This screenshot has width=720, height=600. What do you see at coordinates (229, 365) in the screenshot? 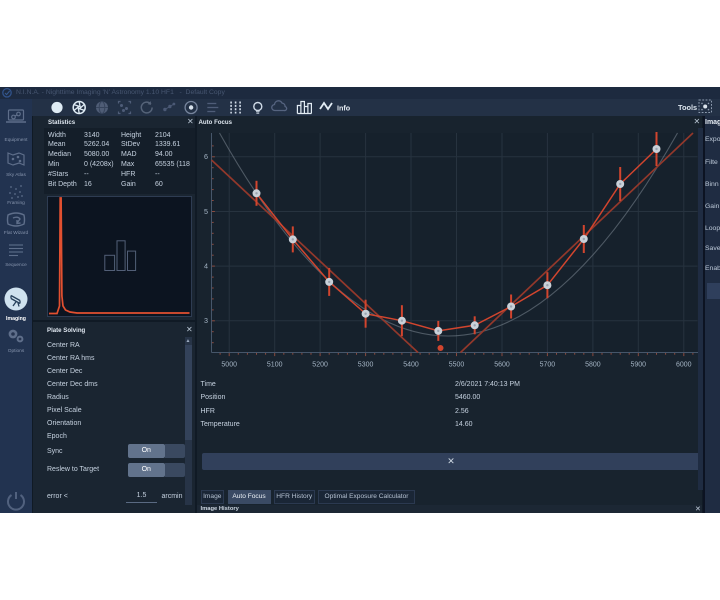
I see `svg-text: 5000` at bounding box center [229, 365].